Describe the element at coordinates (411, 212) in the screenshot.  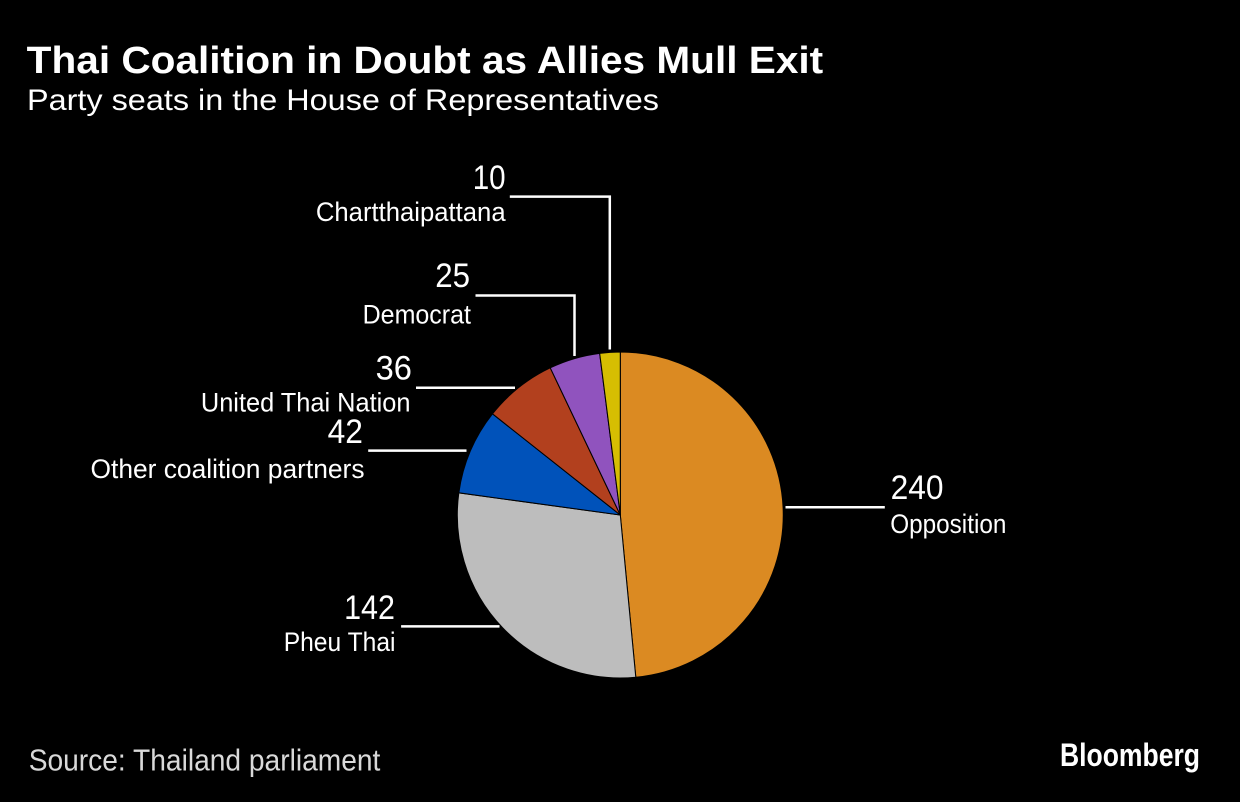
I see `svg-text: Chartthaipattana` at that location.